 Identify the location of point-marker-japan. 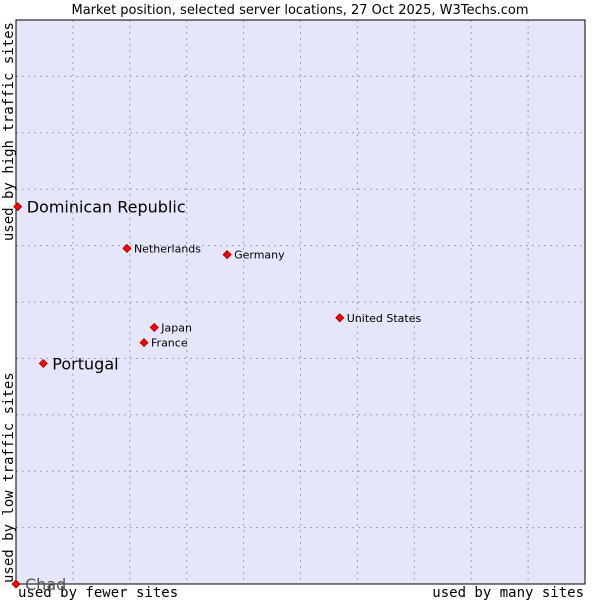
(154, 327).